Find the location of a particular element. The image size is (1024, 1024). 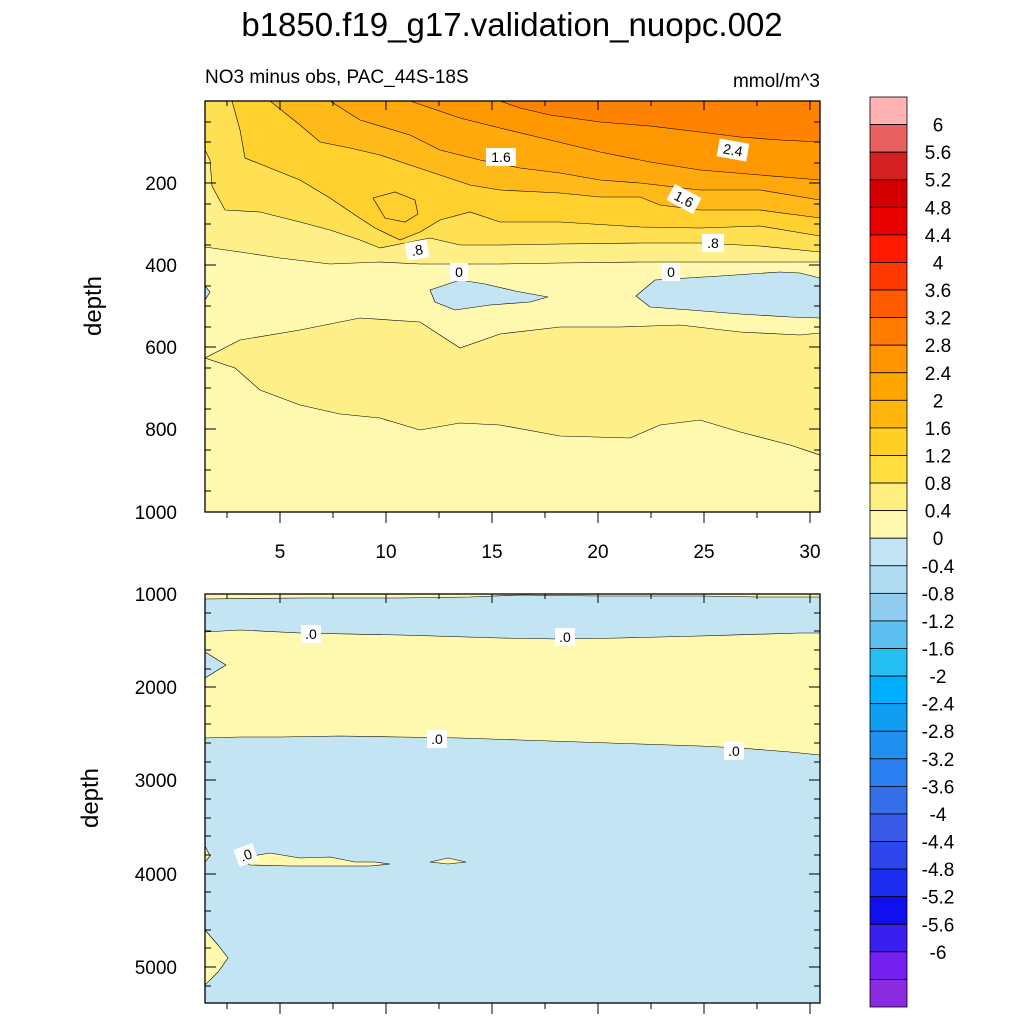

lower-contour-label-1-text: .0 is located at coordinates (311, 634).